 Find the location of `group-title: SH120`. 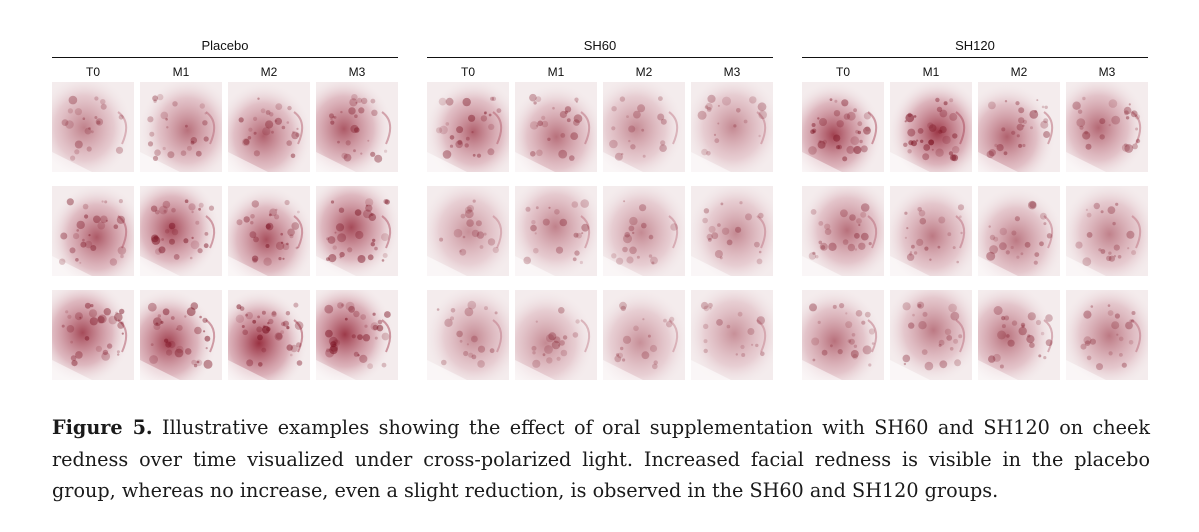

group-title: SH120 is located at coordinates (975, 45).